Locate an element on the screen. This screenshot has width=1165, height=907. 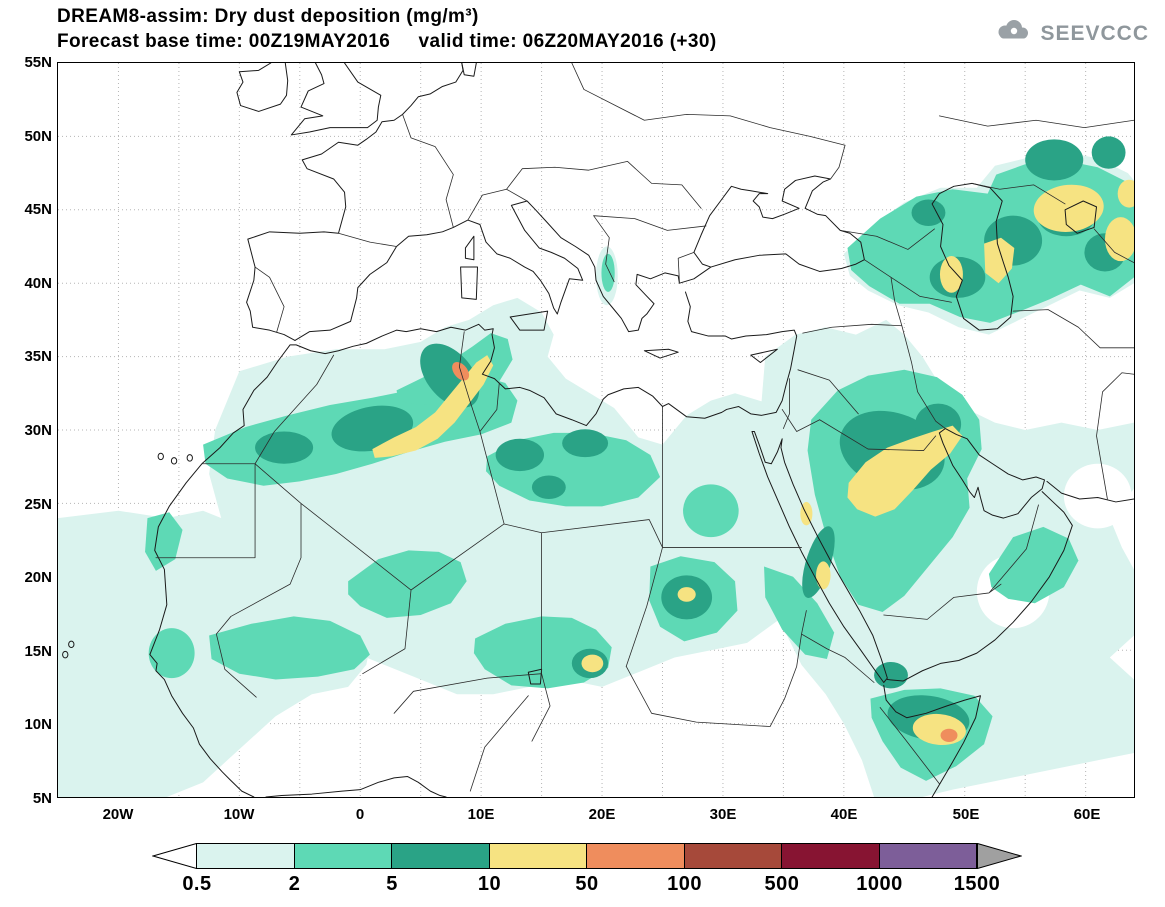
x-tick-label: 30E is located at coordinates (723, 814).